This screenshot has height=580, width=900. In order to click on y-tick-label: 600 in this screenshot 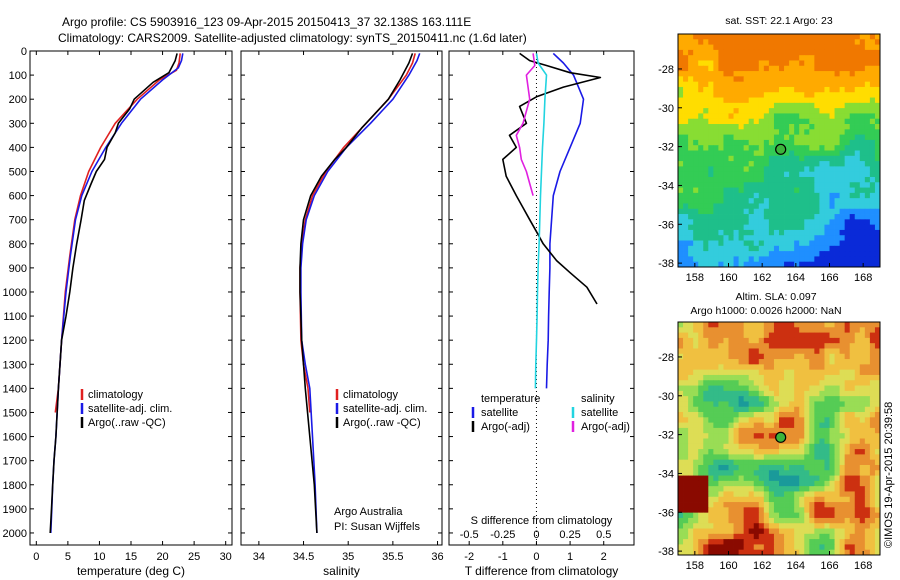, I will do `click(18, 197)`.